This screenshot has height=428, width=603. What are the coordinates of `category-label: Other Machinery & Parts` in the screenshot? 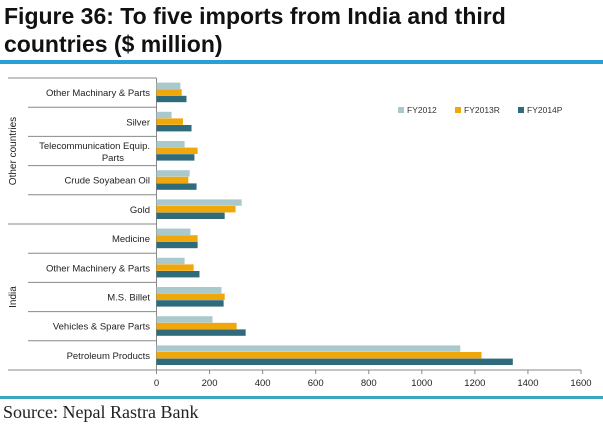 It's located at (98, 268).